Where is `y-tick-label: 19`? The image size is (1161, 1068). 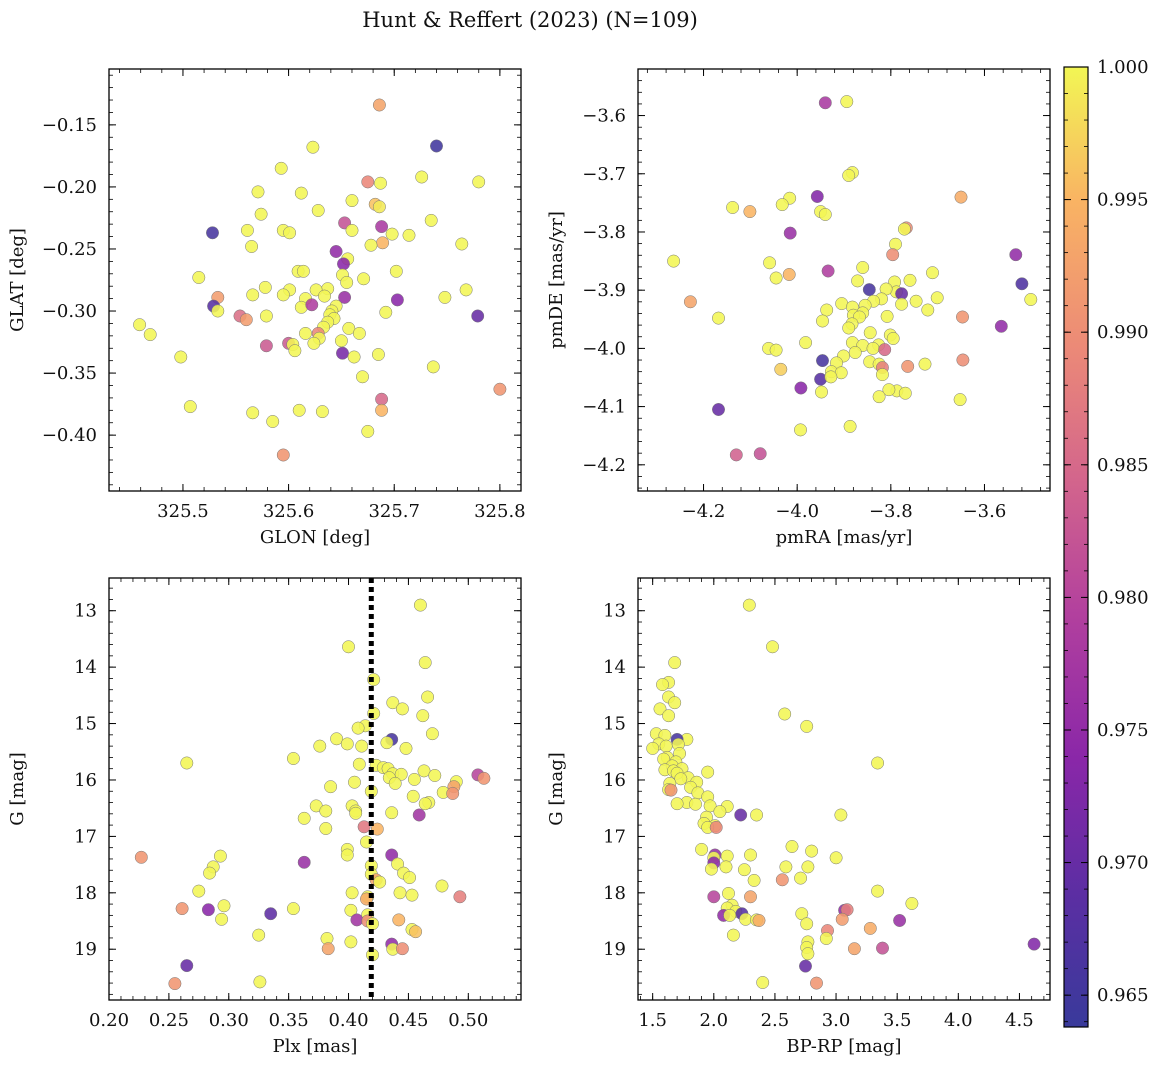
y-tick-label: 19 is located at coordinates (614, 949).